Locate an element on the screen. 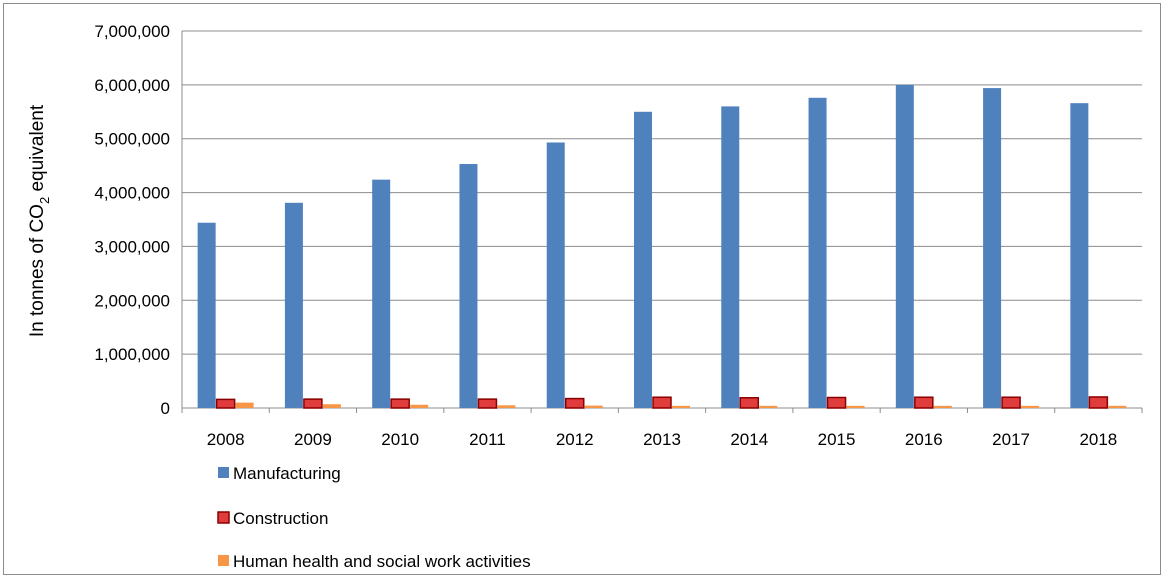 The image size is (1165, 578). x-tick-label: 2017 is located at coordinates (1011, 439).